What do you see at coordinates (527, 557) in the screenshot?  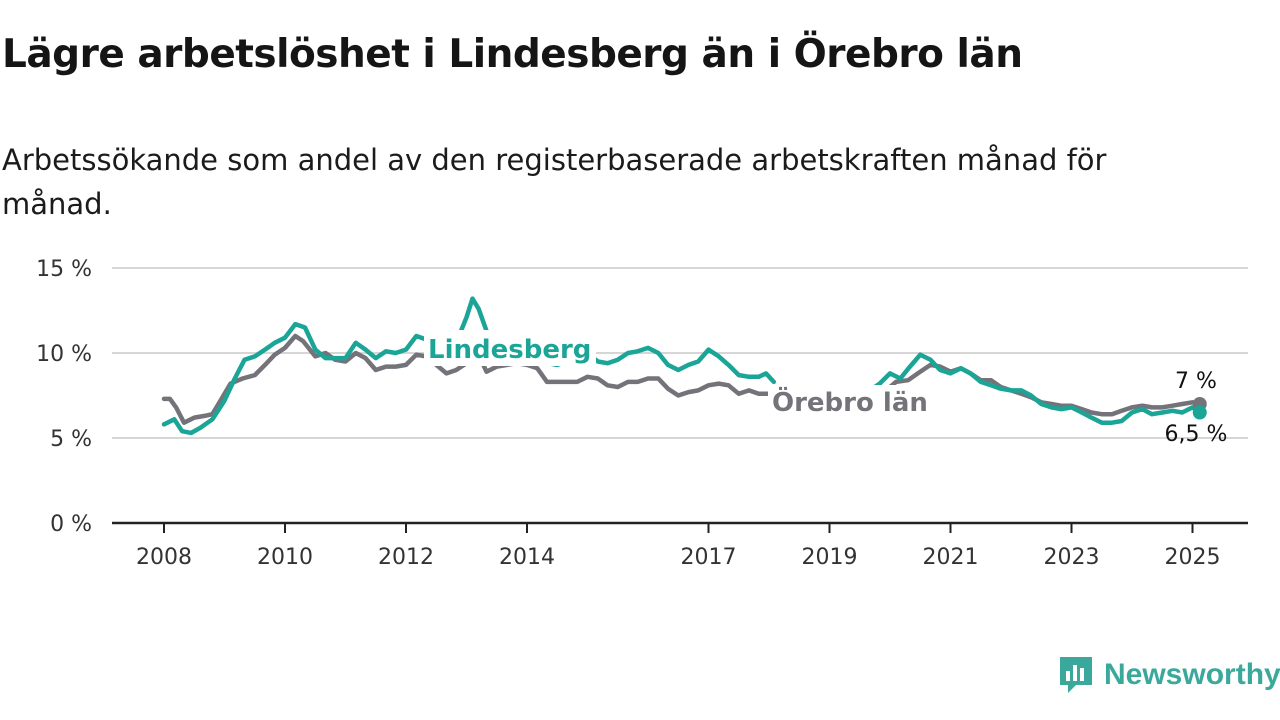 I see `x-tick-label: 2014` at bounding box center [527, 557].